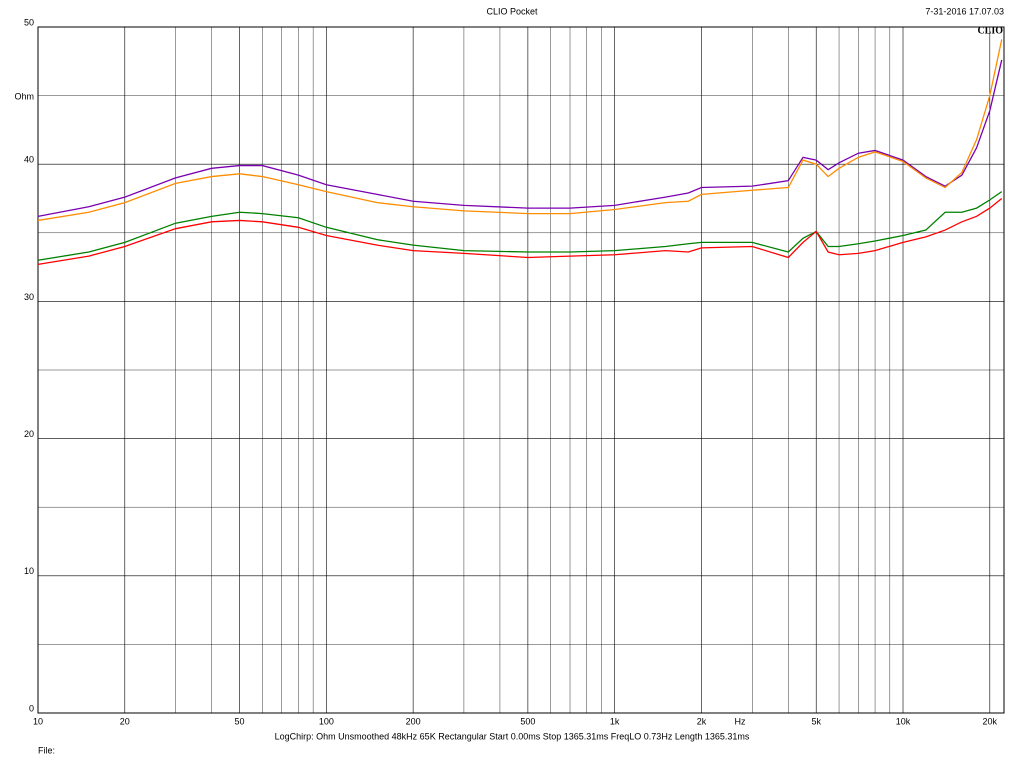 This screenshot has width=1024, height=773. What do you see at coordinates (125, 721) in the screenshot?
I see `x-tick-label: 20` at bounding box center [125, 721].